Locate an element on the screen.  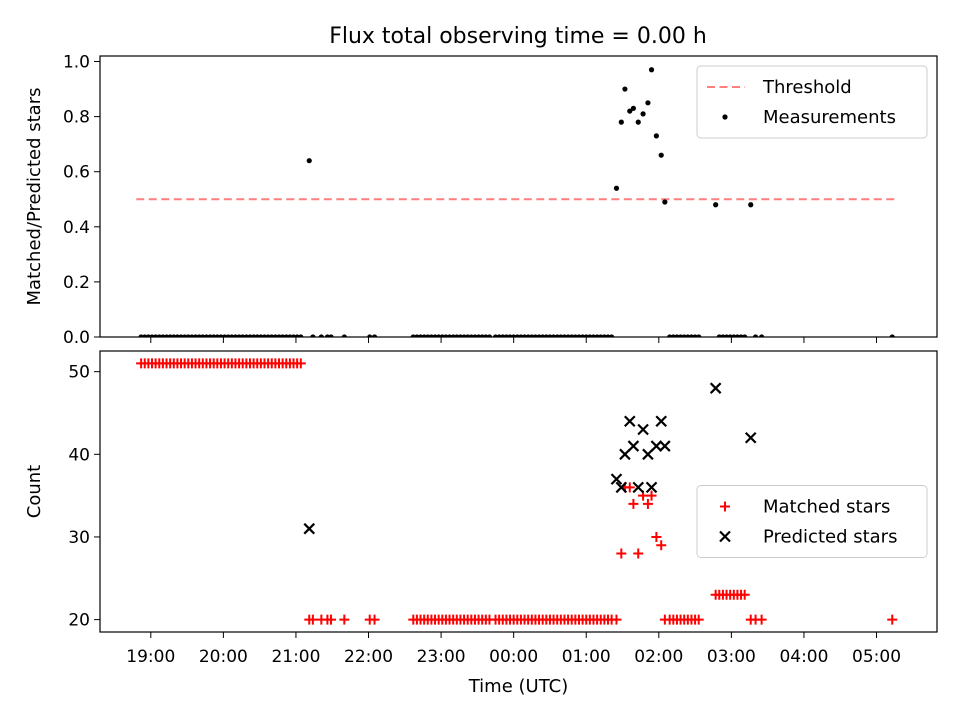
xlabel: Time (UTC) is located at coordinates (518, 686).